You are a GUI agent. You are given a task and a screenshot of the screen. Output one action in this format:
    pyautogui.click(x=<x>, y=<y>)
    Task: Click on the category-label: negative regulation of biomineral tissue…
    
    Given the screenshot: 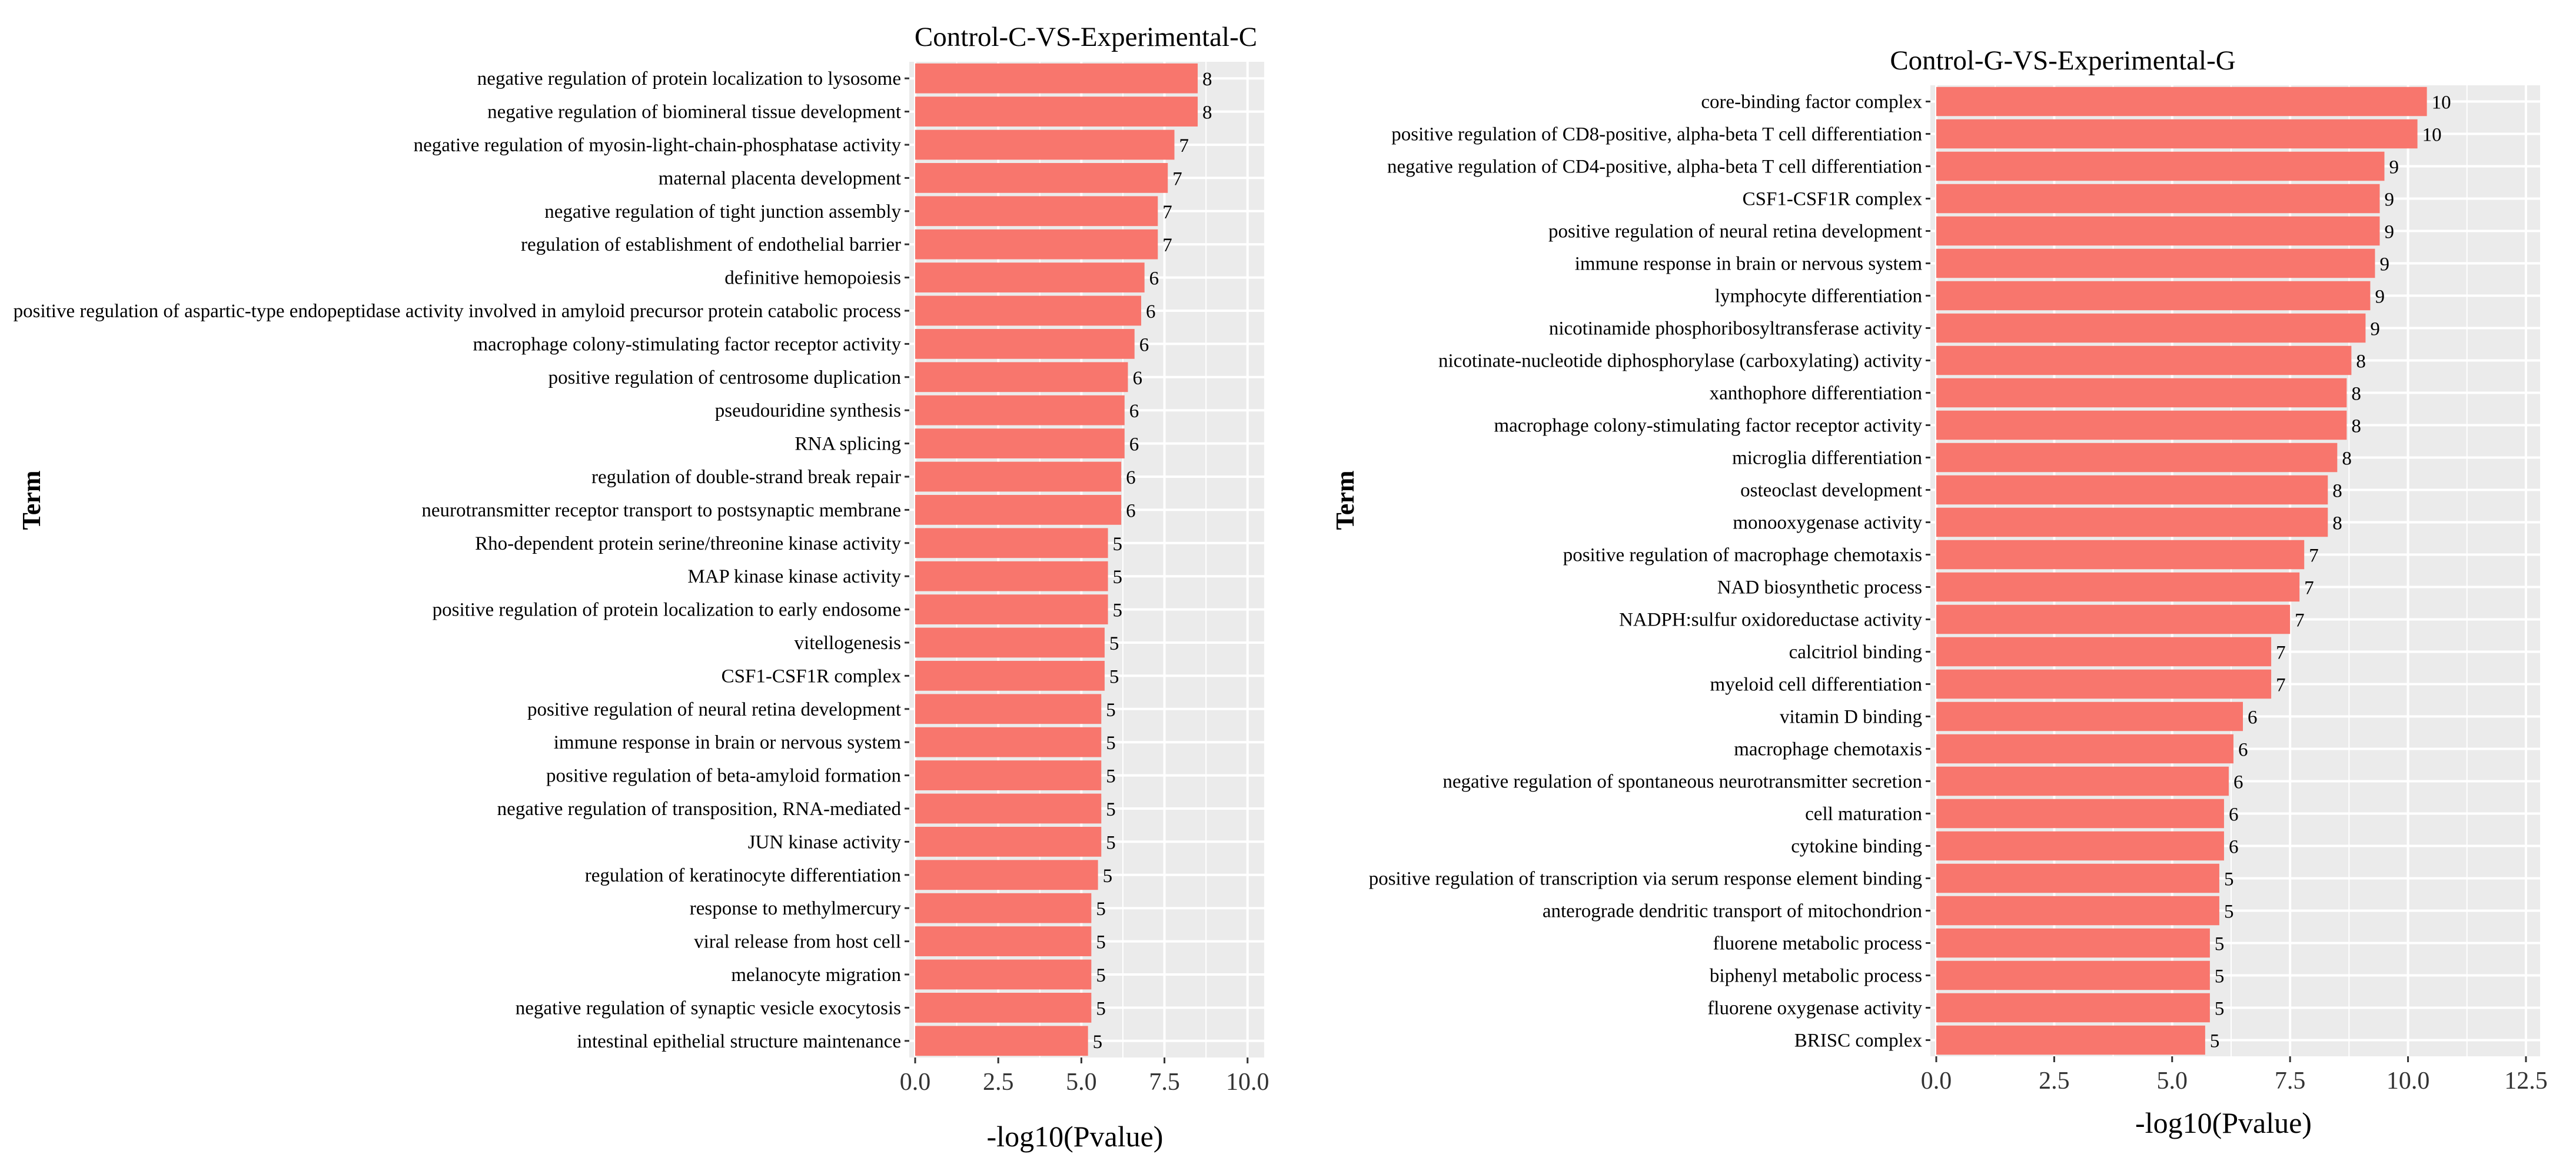 What is the action you would take?
    pyautogui.click(x=694, y=112)
    